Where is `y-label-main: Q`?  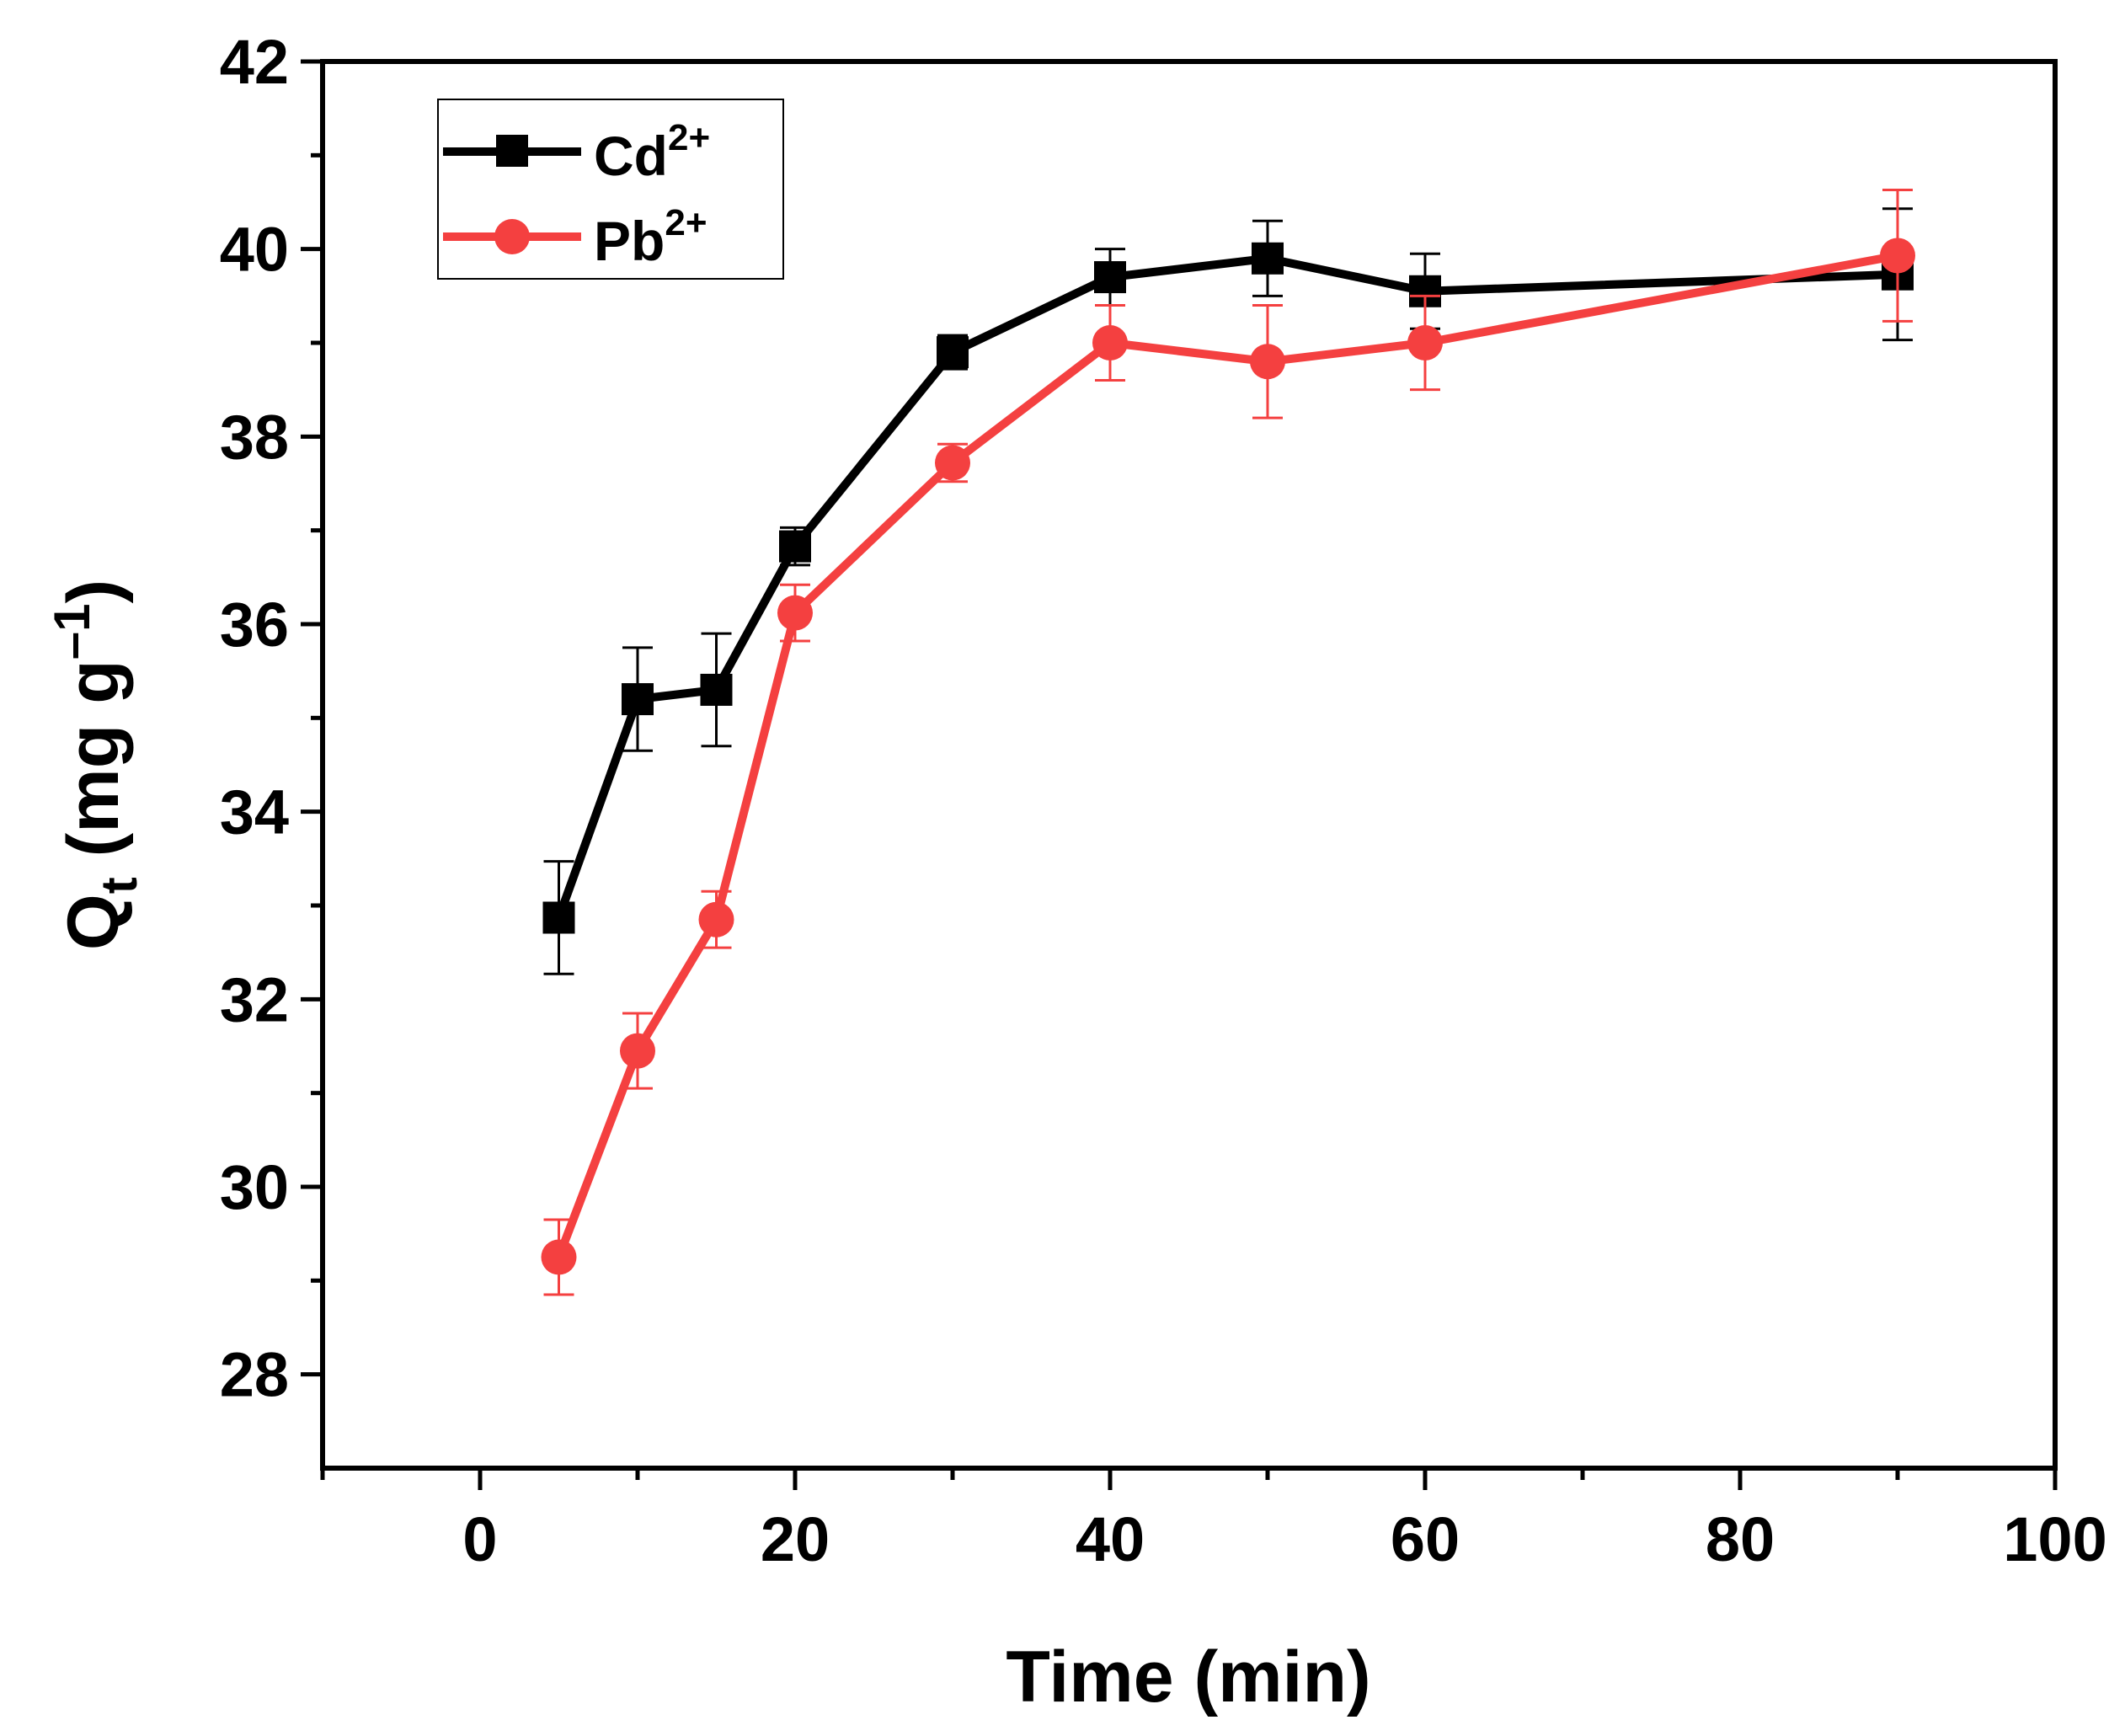 y-label-main: Q is located at coordinates (93, 922).